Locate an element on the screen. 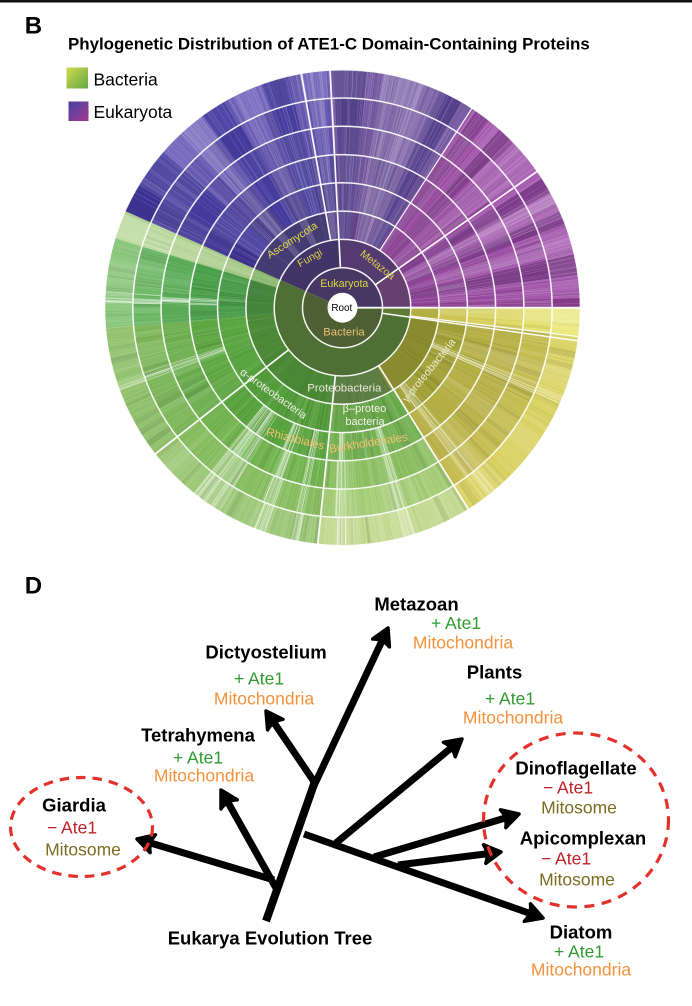 Image resolution: width=692 pixels, height=1006 pixels. svg-text: Root is located at coordinates (341, 308).